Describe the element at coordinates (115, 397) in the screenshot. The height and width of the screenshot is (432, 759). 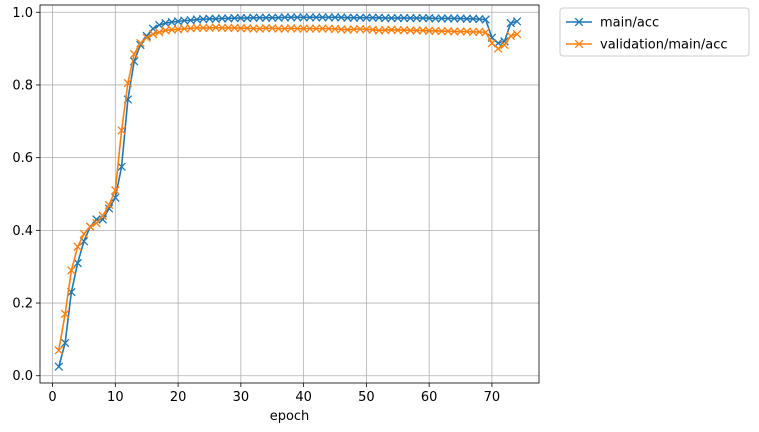
I see `x-tick-label: 10` at that location.